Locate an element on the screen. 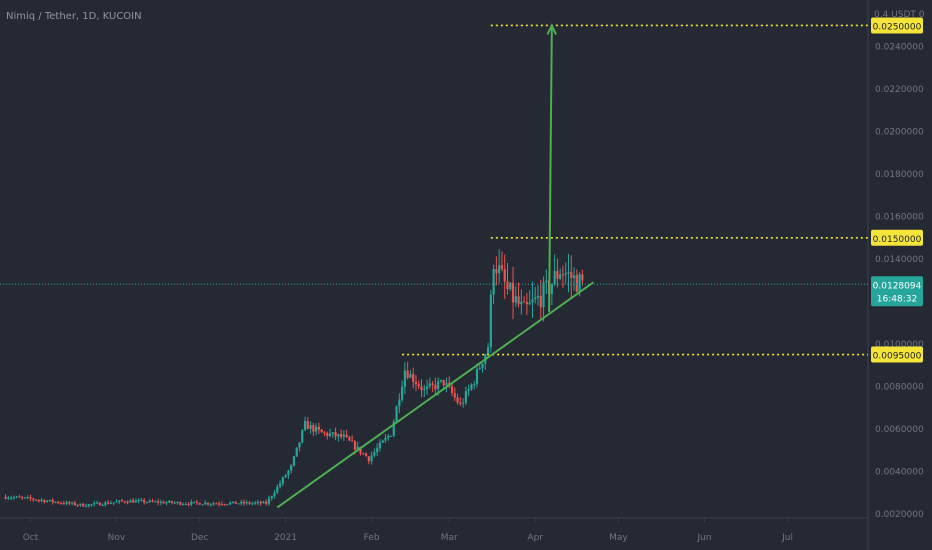  price-tick-label: 0.0060000 is located at coordinates (899, 430).